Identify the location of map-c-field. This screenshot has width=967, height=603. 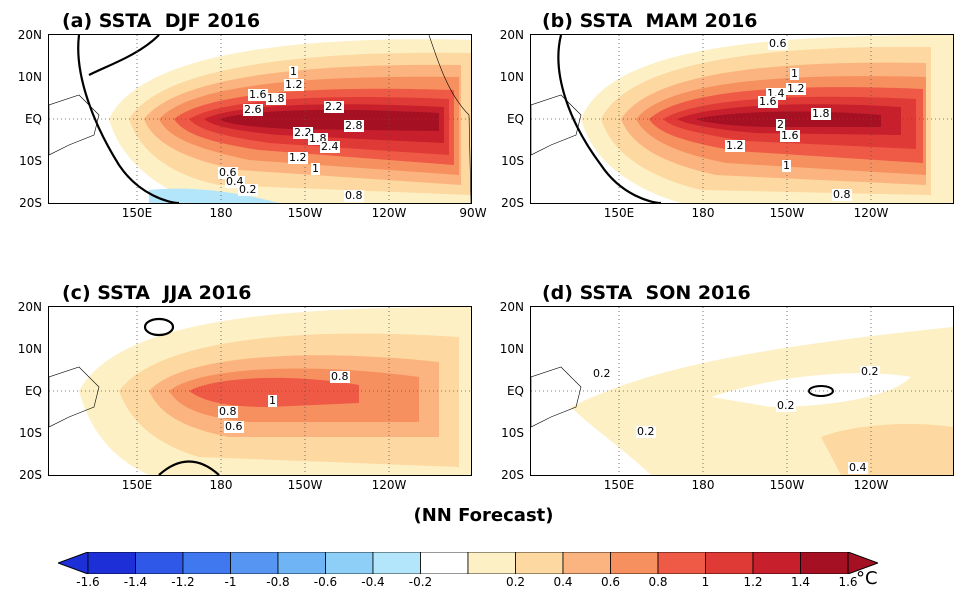
(260, 391).